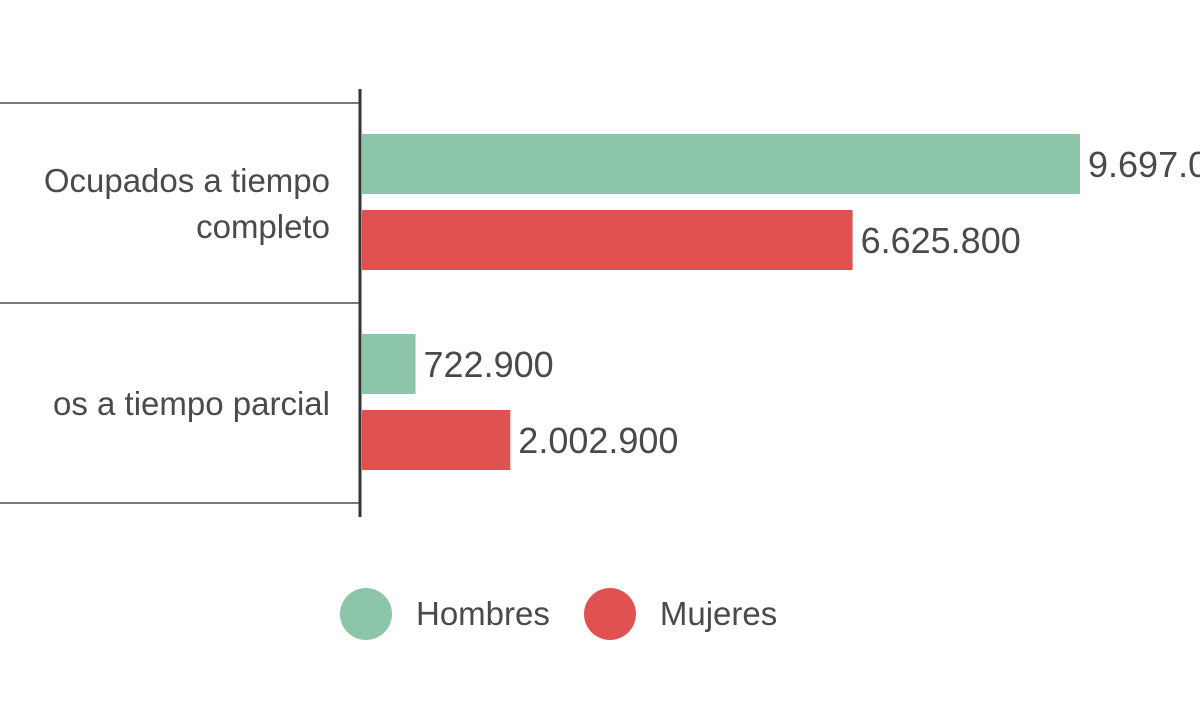  I want to click on legend-item-mujeres: Mujeres, so click(680, 614).